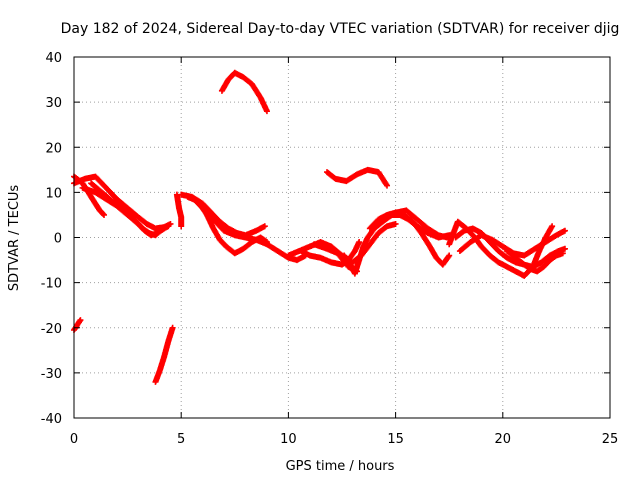 The height and width of the screenshot is (480, 640). What do you see at coordinates (51, 329) in the screenshot?
I see `y-tick-label: -20` at bounding box center [51, 329].